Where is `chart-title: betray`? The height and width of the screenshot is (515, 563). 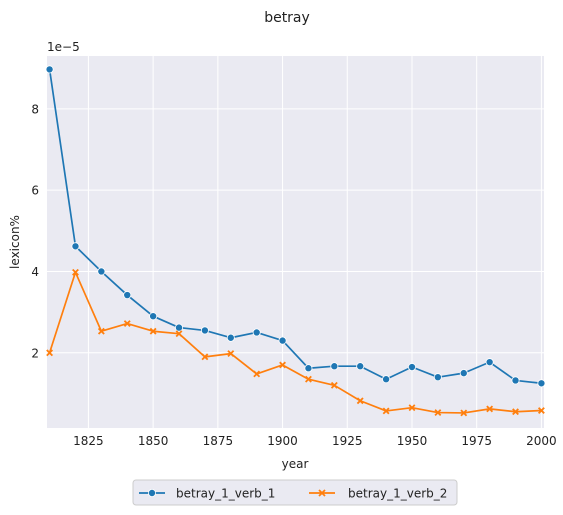
chart-title: betray is located at coordinates (287, 18).